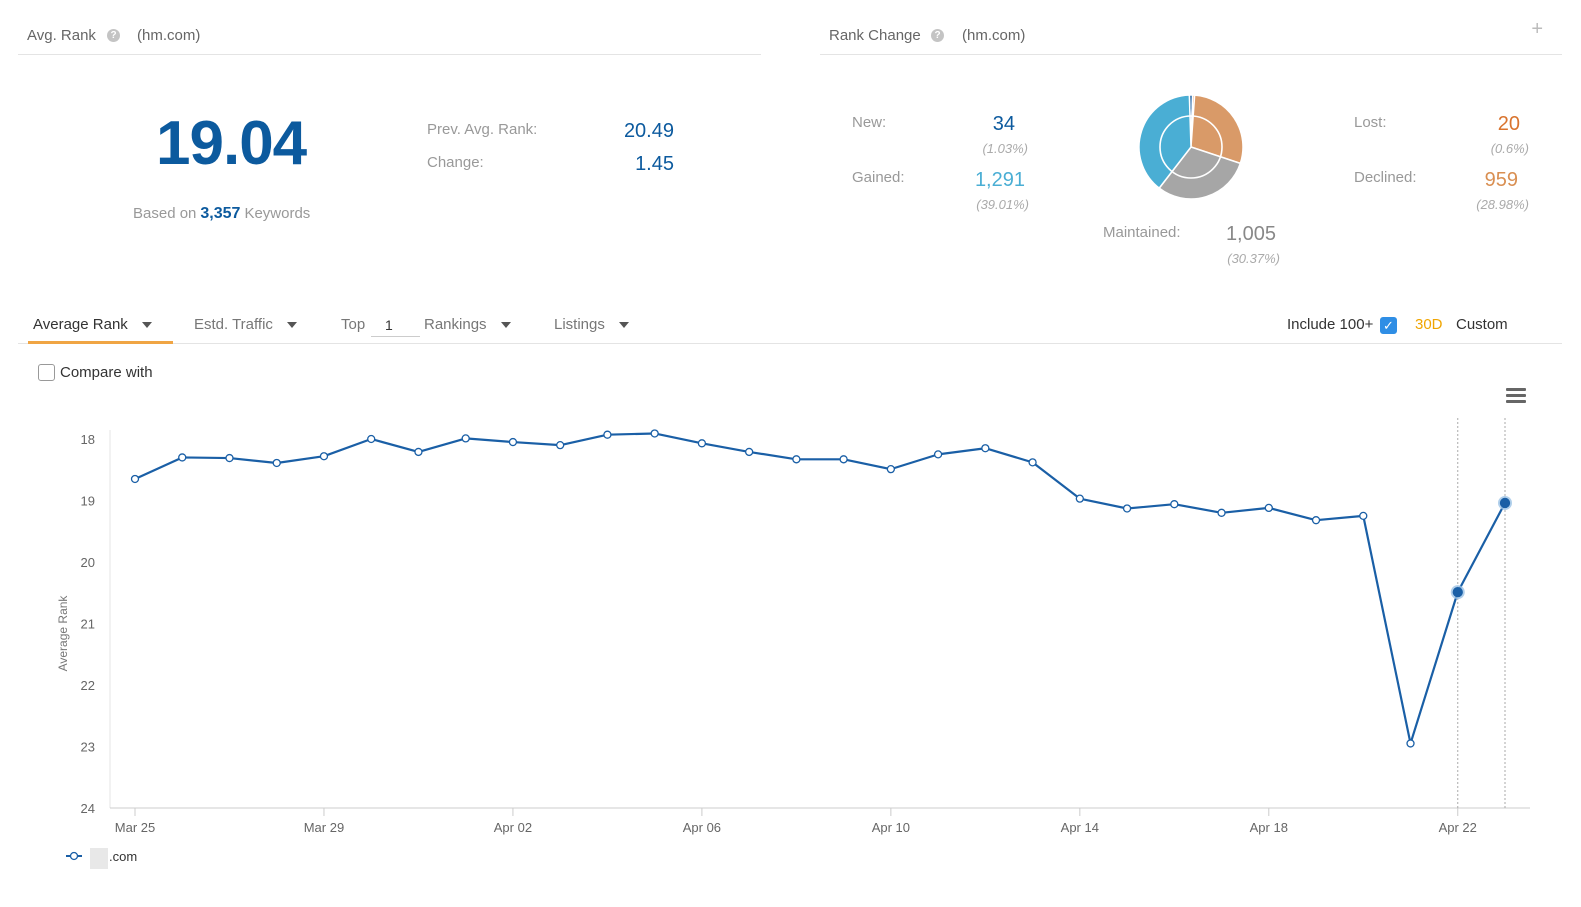 The image size is (1581, 907). What do you see at coordinates (353, 324) in the screenshot?
I see `top-label: Top` at bounding box center [353, 324].